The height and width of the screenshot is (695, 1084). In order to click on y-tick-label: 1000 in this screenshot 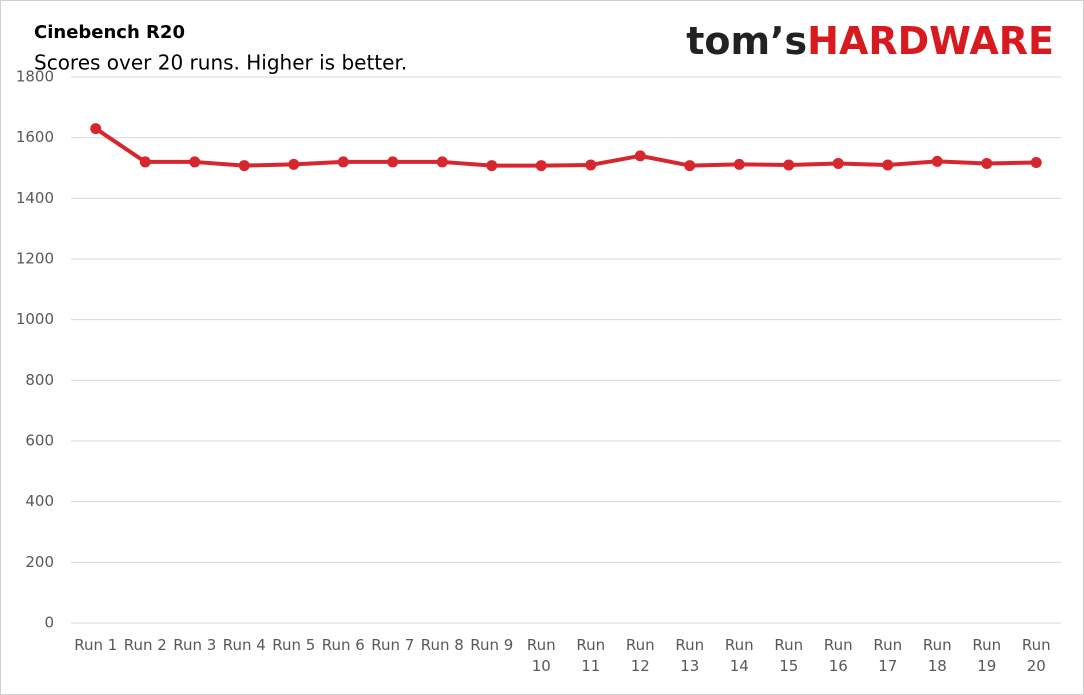, I will do `click(35, 319)`.